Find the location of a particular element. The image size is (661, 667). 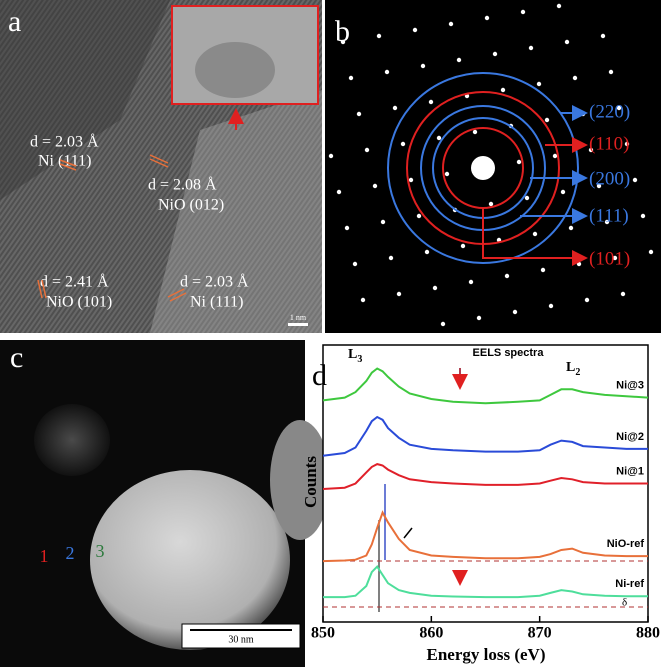

ring-label: (101) is located at coordinates (609, 258).